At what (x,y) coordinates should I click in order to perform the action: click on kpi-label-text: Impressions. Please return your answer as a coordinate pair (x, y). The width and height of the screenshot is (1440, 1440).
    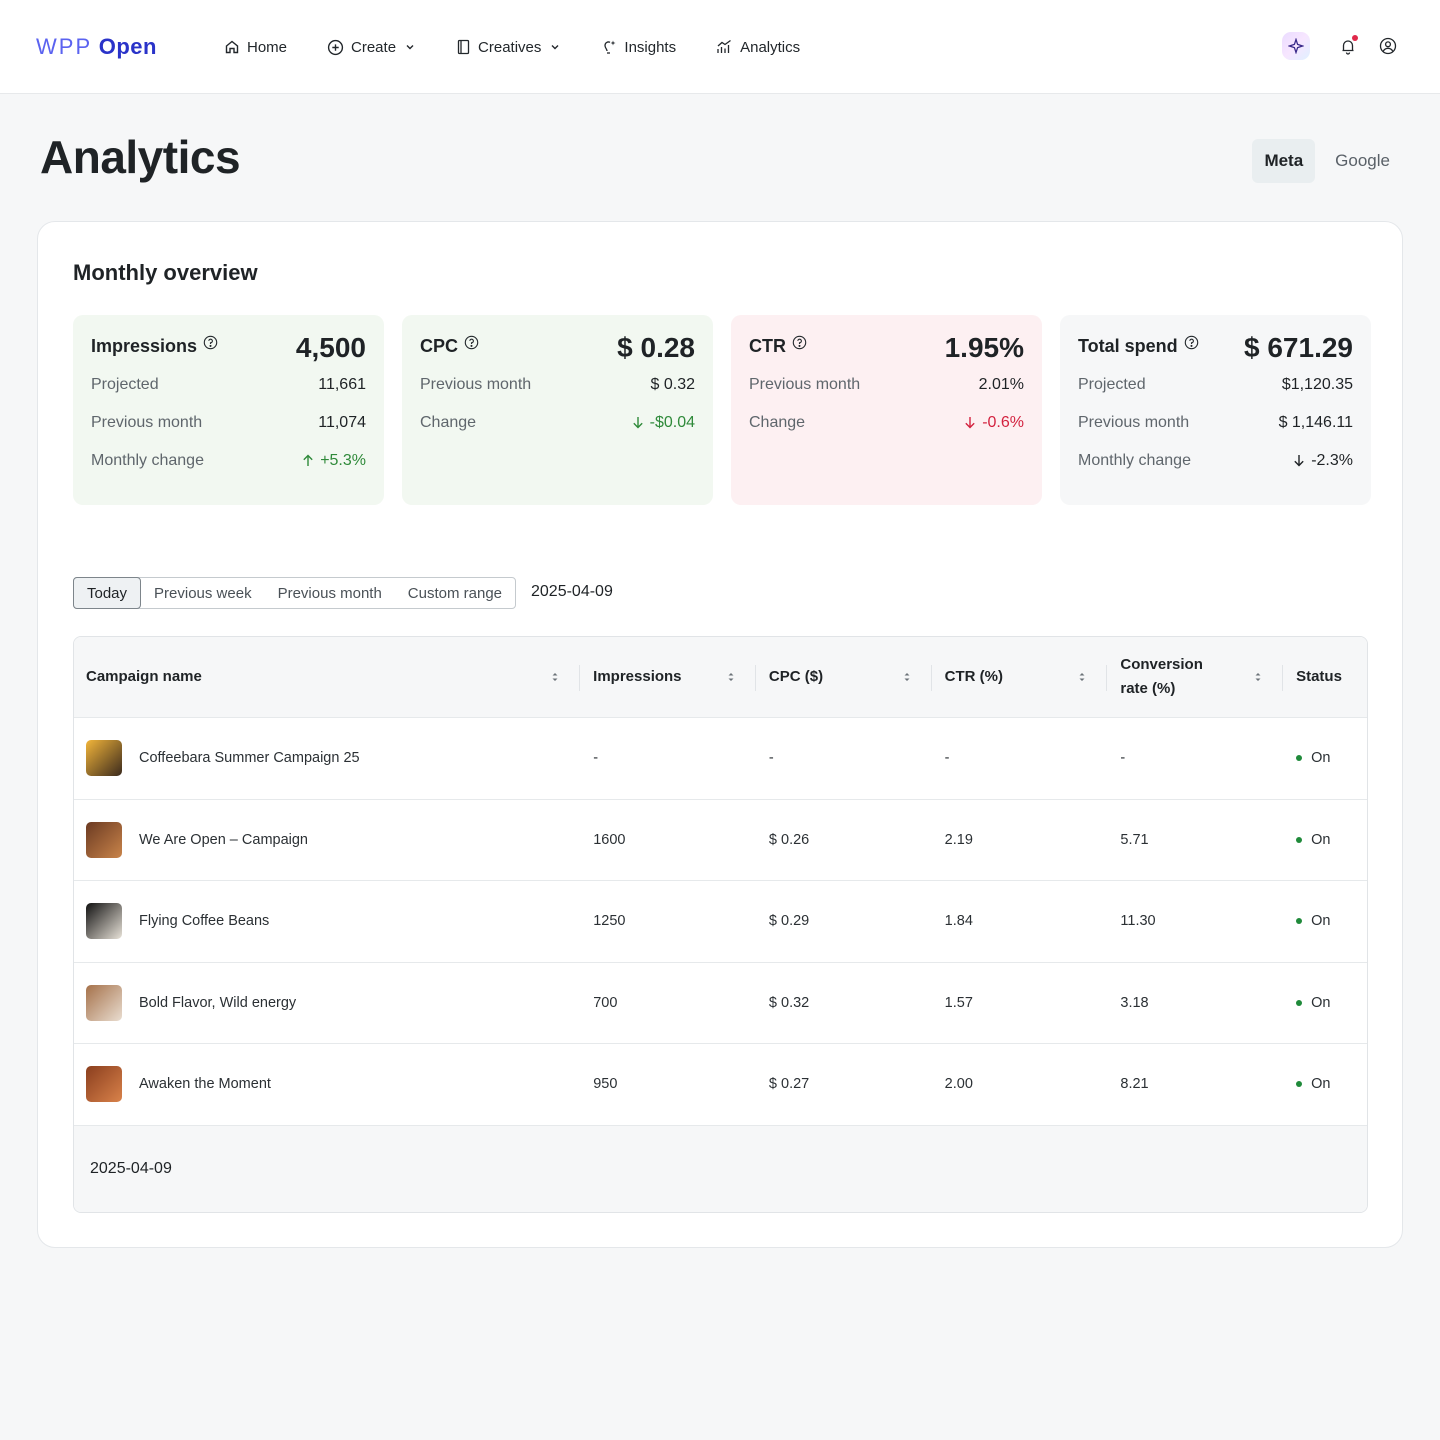
    Looking at the image, I should click on (144, 346).